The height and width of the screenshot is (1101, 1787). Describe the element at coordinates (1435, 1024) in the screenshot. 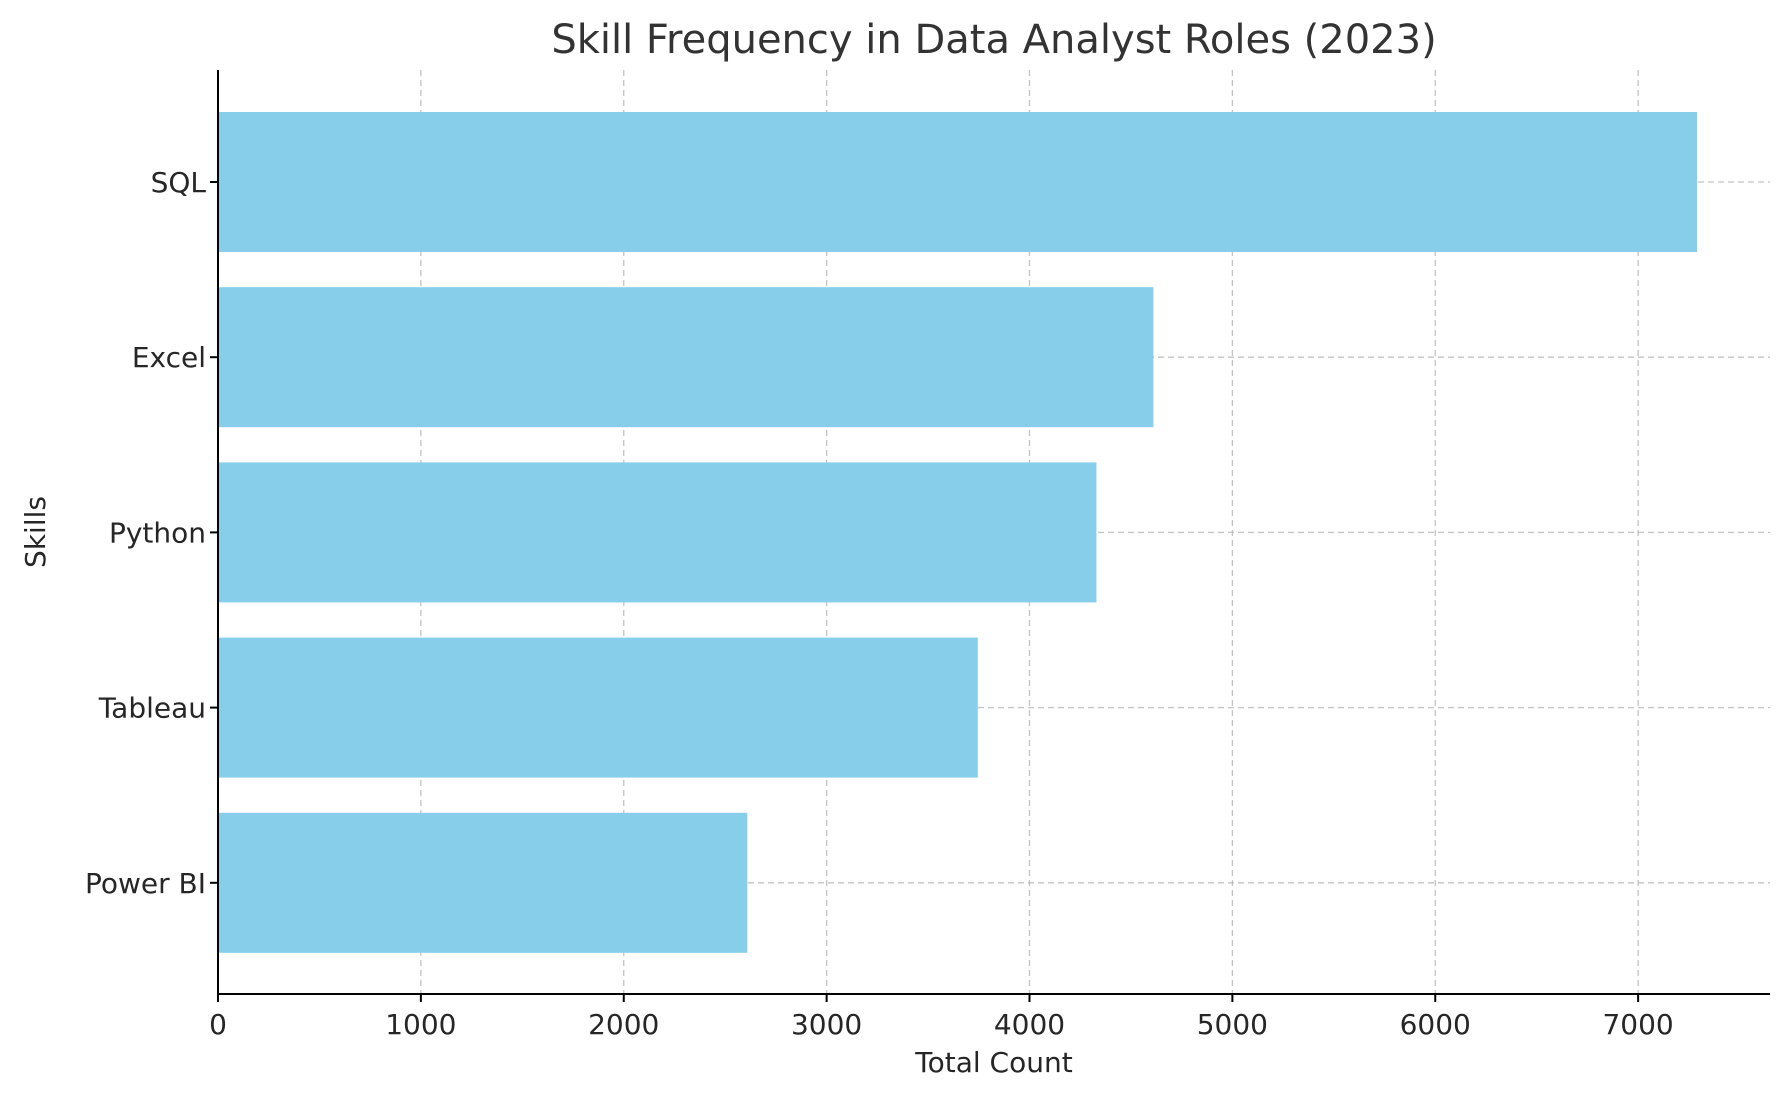

I see `x-tick-label: 6000` at that location.